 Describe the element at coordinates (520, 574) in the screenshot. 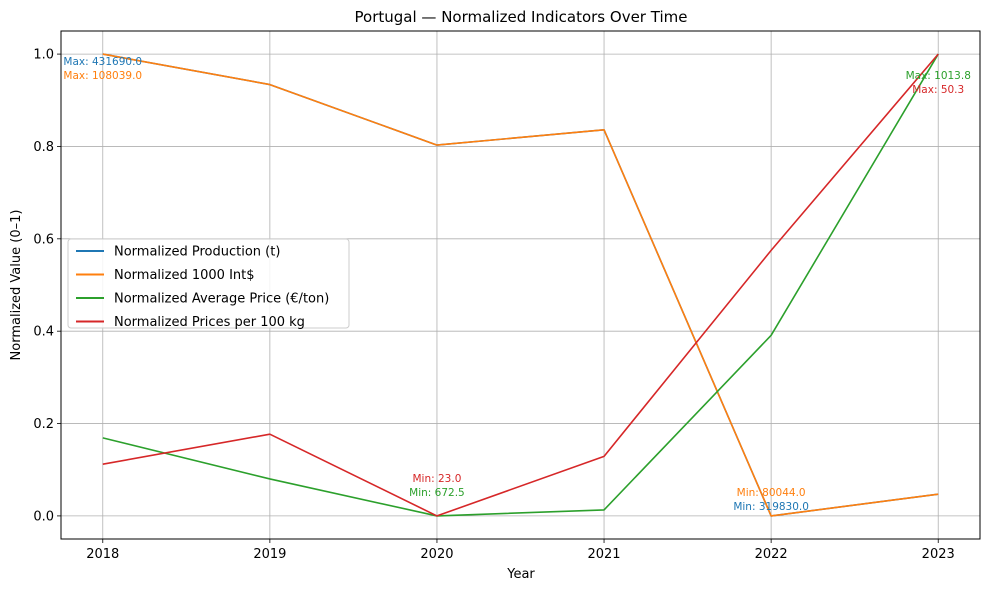

I see `x-axis-title: Year` at that location.